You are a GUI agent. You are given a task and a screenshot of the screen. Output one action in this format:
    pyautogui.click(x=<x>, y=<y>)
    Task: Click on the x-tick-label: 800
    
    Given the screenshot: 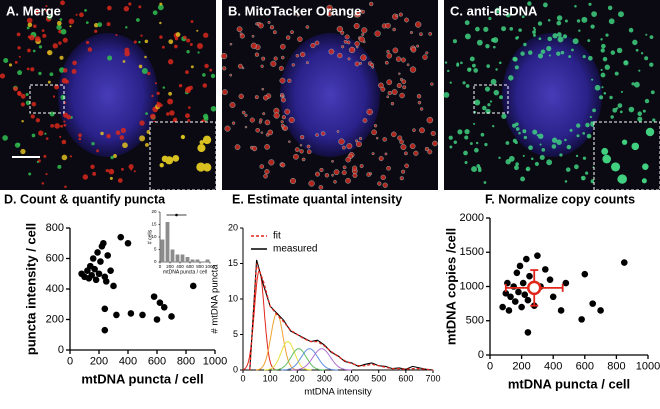 What is the action you would take?
    pyautogui.click(x=616, y=367)
    